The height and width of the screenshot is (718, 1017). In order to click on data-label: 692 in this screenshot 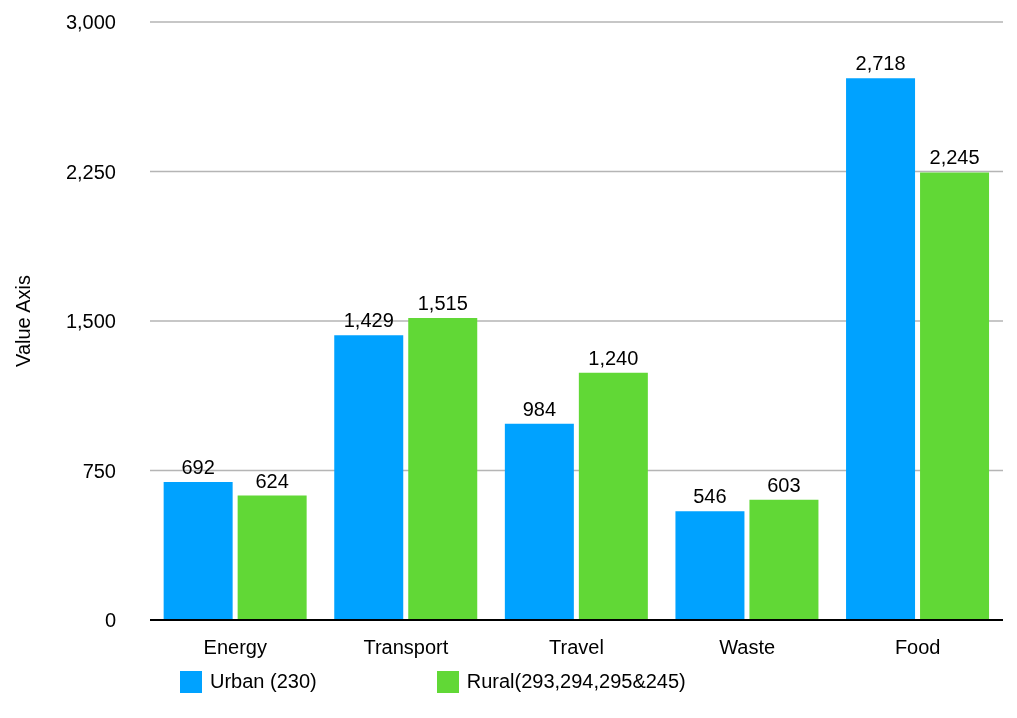, I will do `click(198, 467)`.